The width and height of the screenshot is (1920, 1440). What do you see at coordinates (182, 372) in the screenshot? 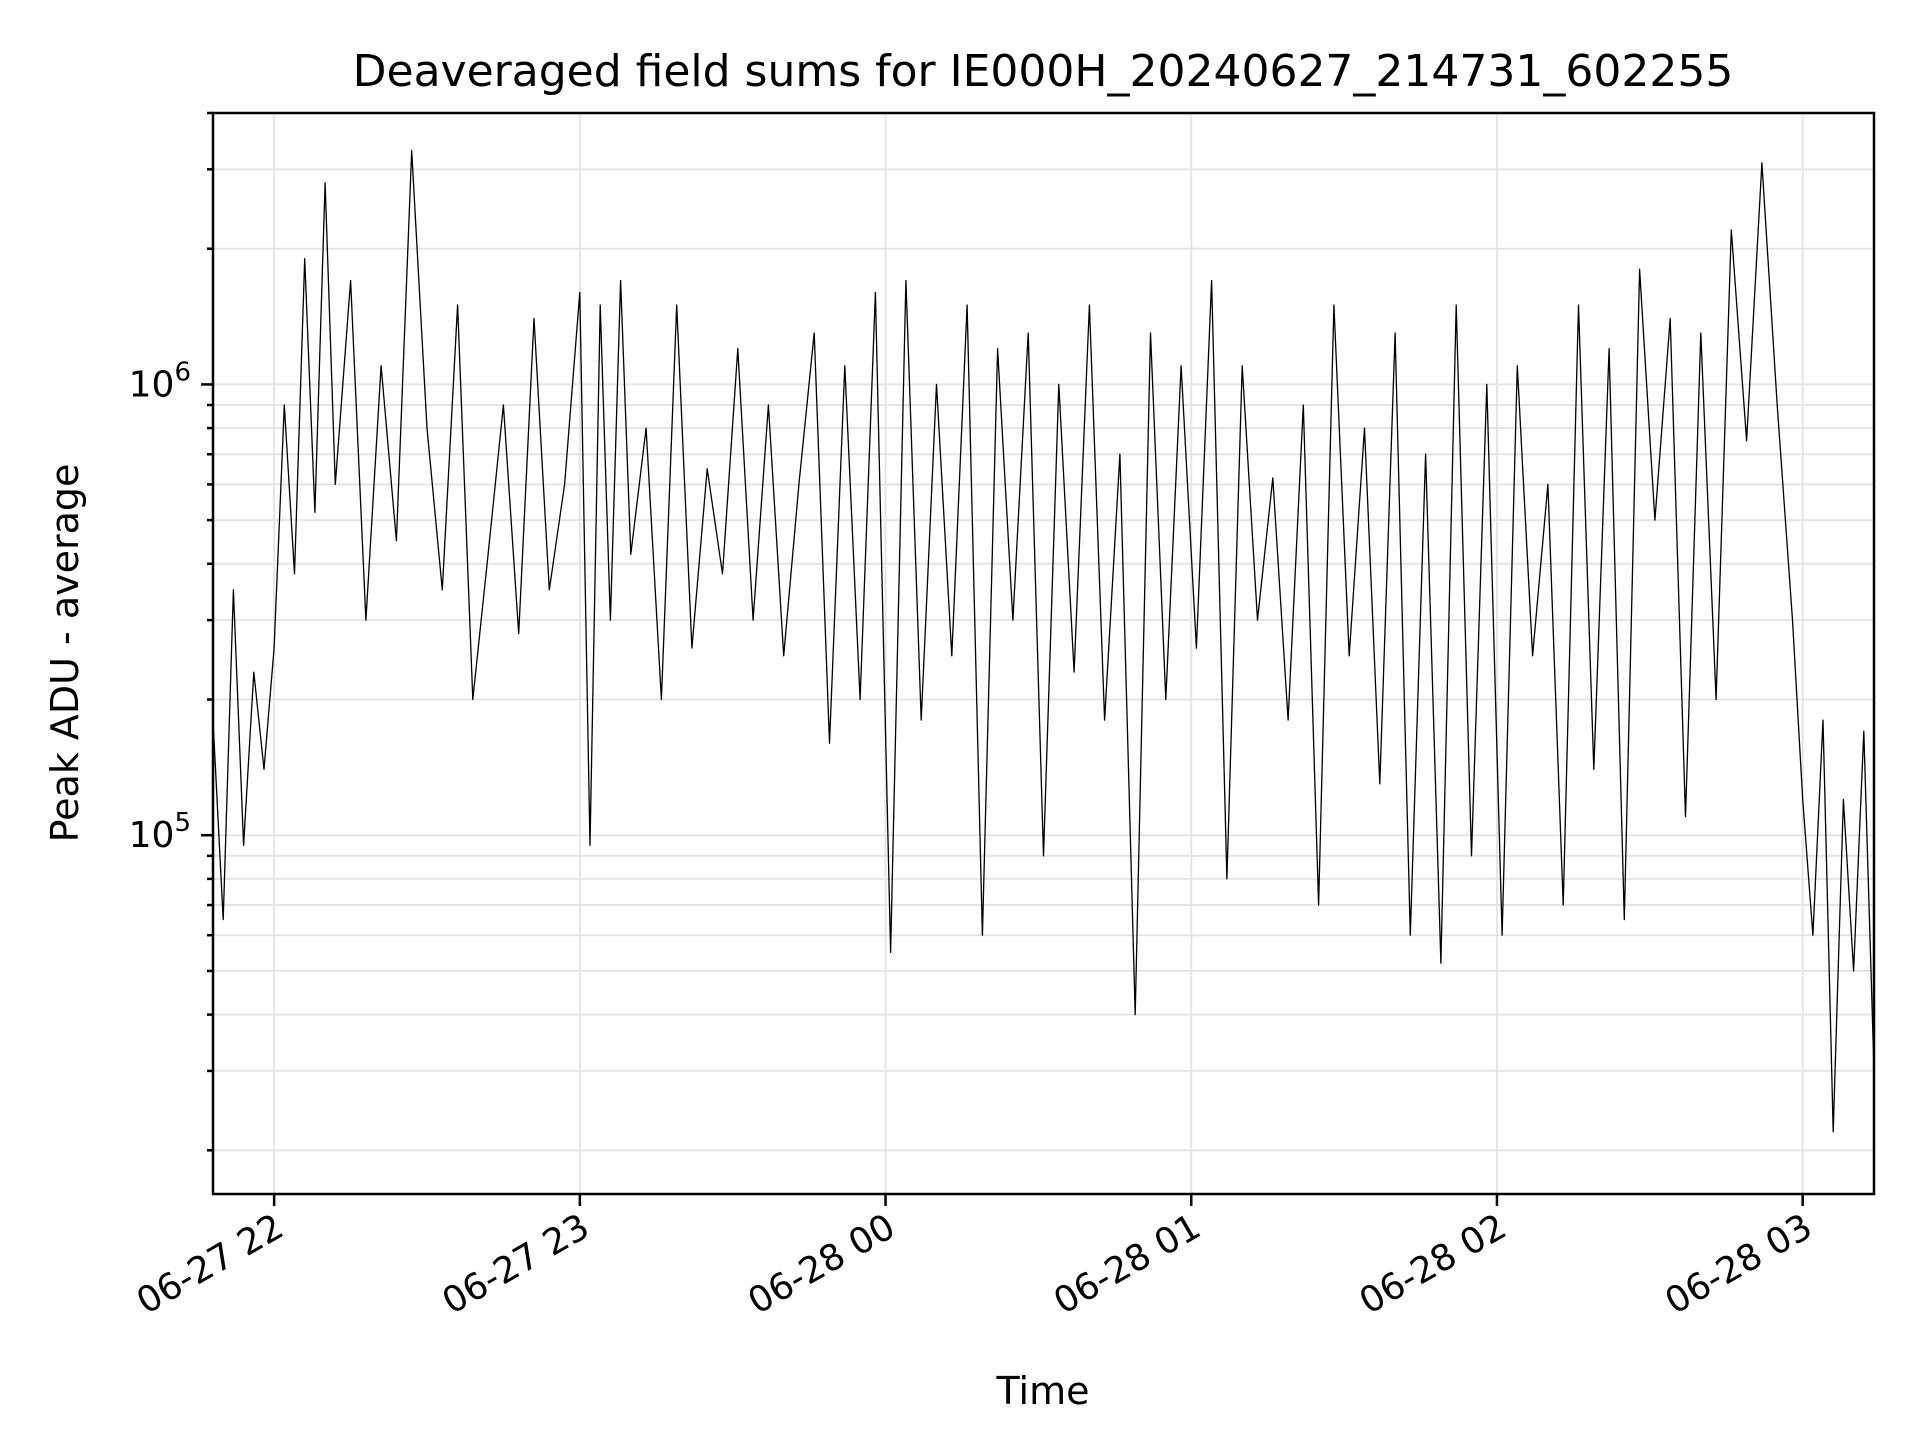
I see `y-tick-exponent: 6` at bounding box center [182, 372].